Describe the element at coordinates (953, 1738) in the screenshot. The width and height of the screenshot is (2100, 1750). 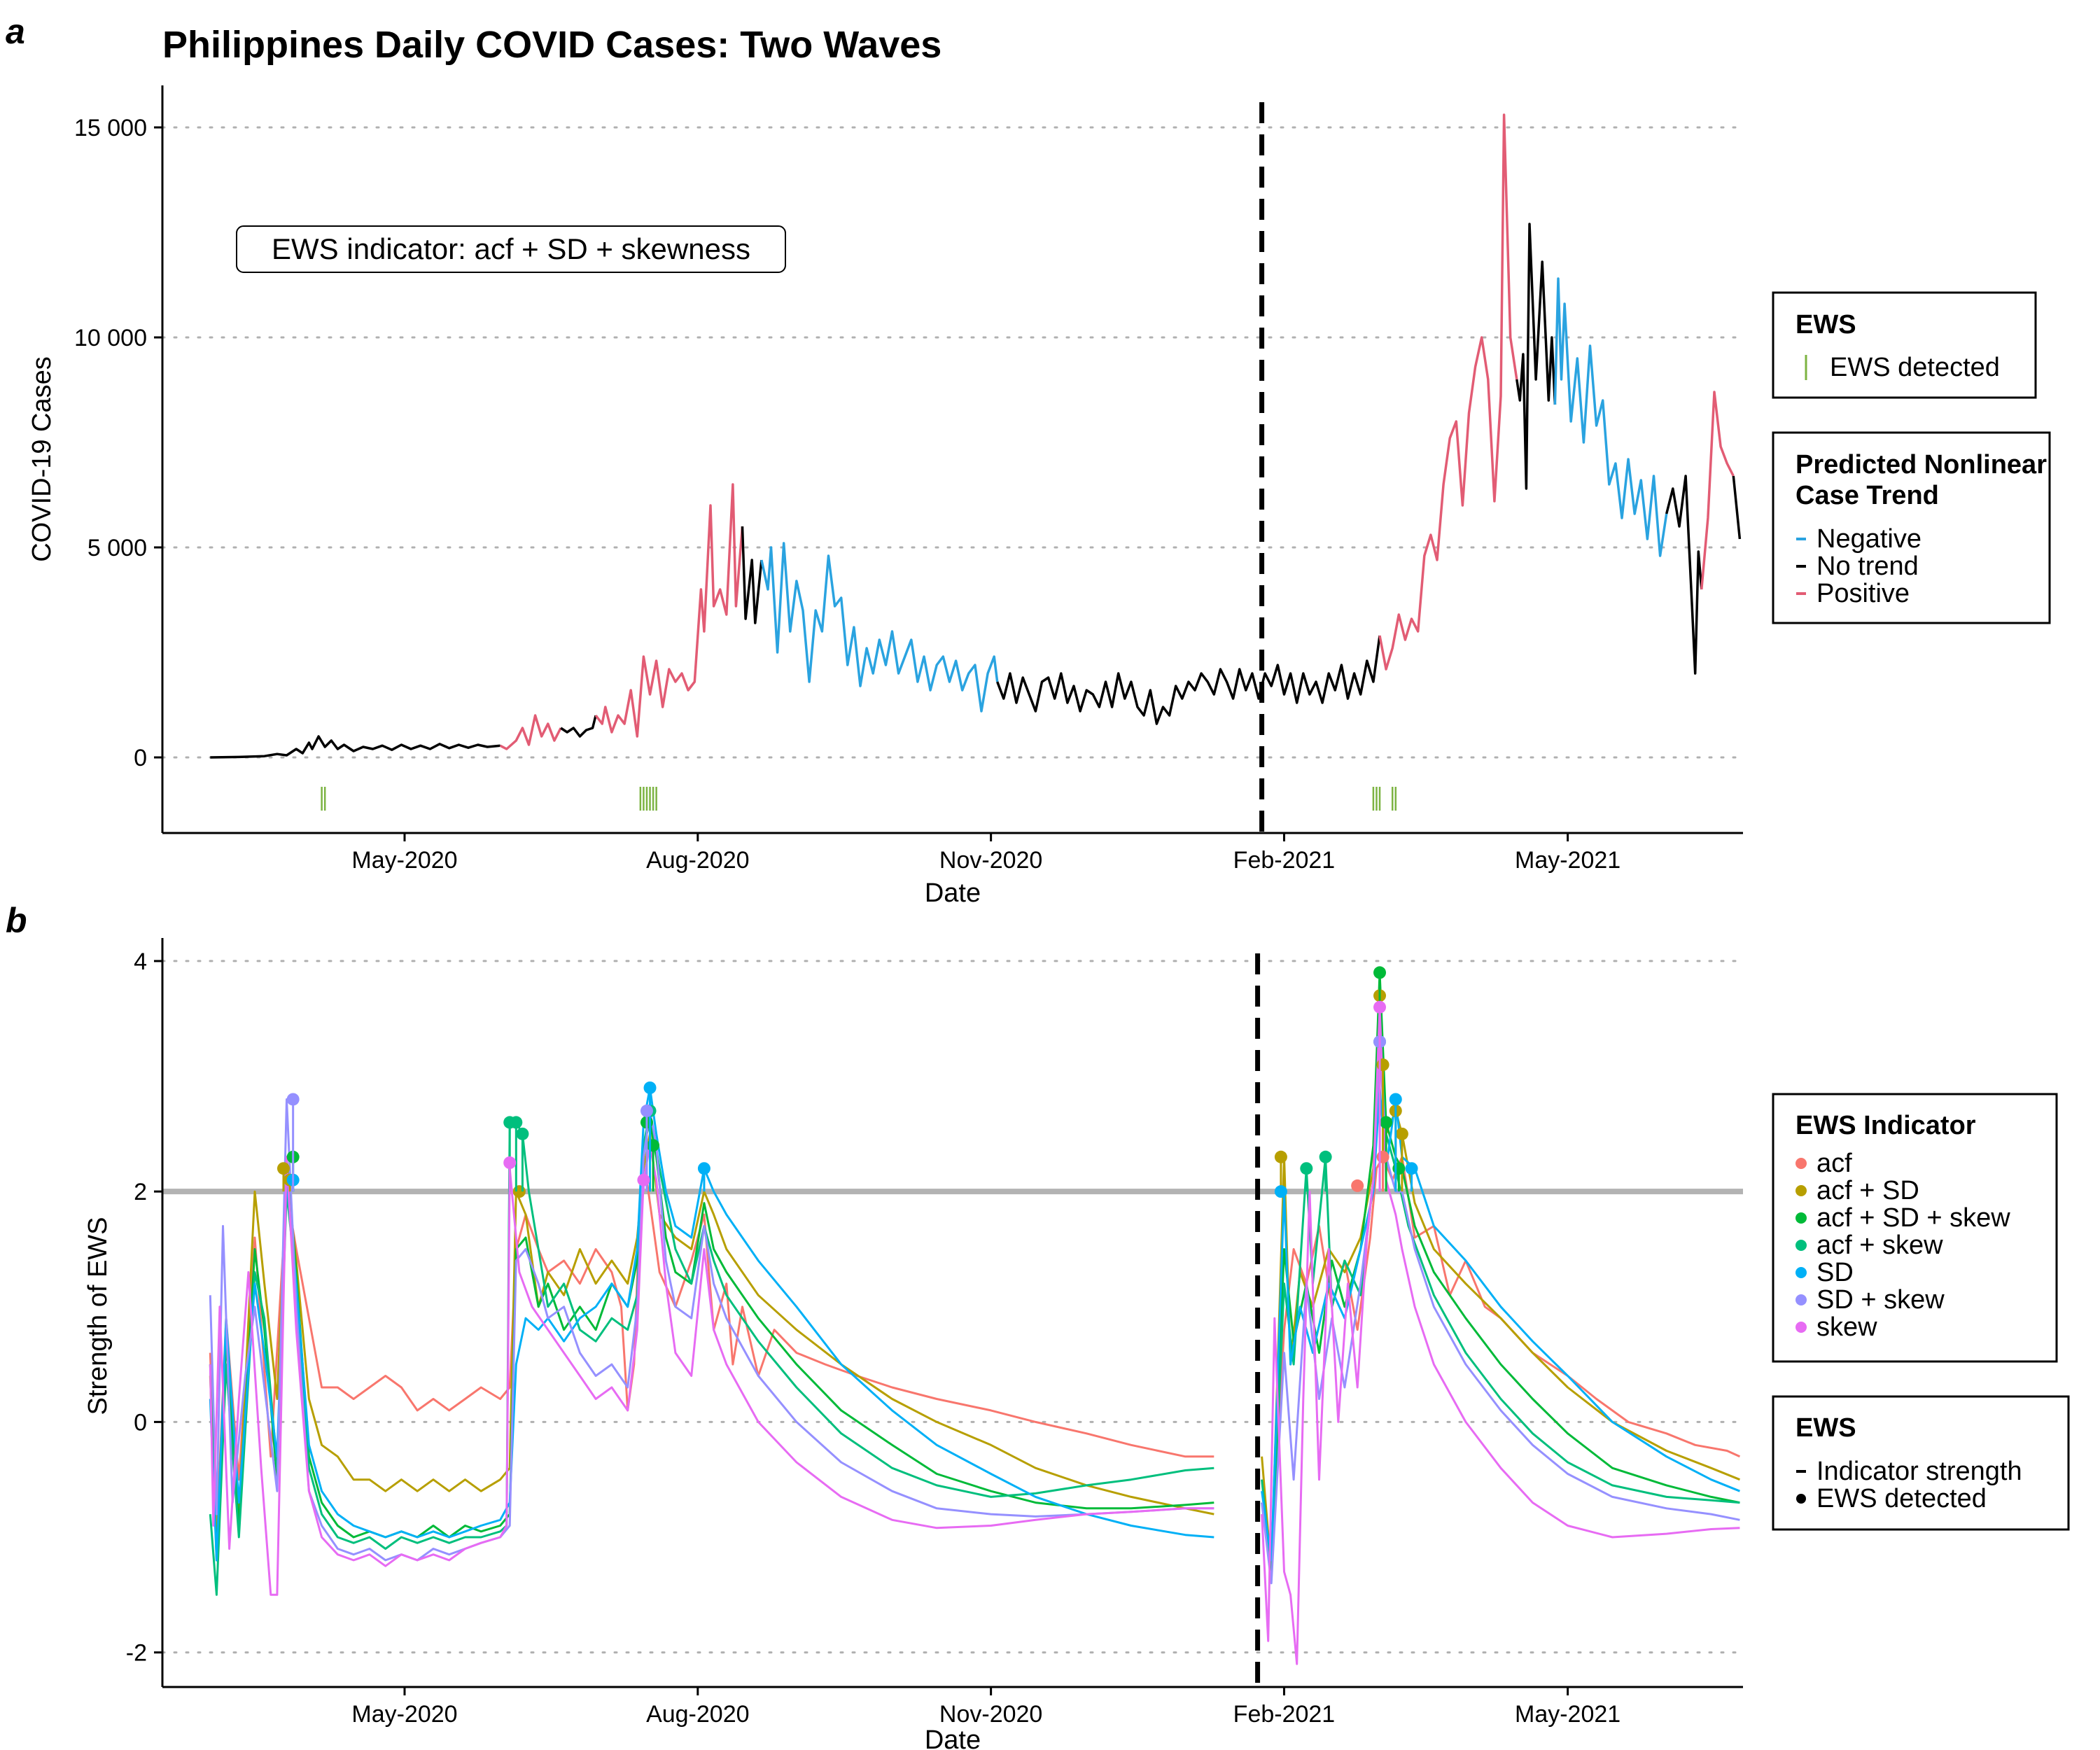
I see `panel-b-x-axis-title: Date` at that location.